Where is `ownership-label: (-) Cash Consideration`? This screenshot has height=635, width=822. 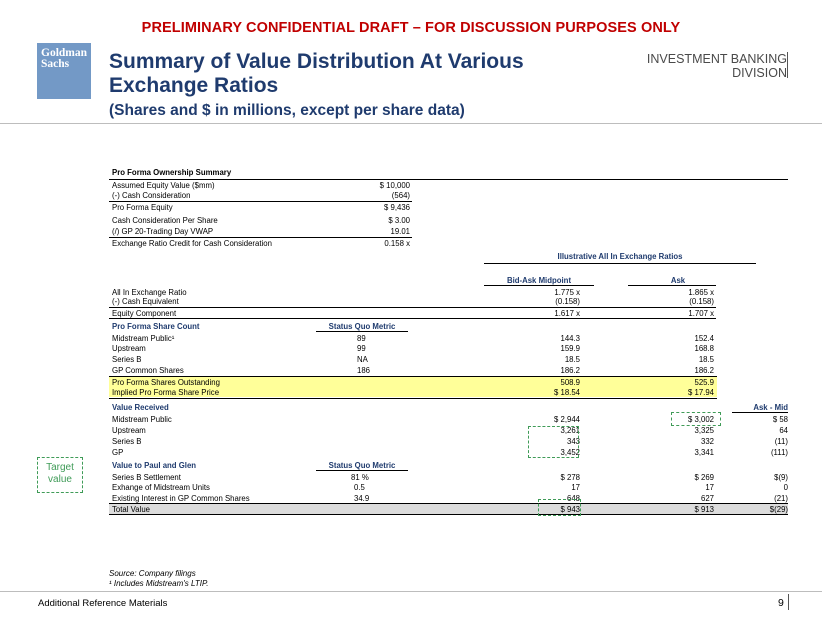
ownership-label: (-) Cash Consideration is located at coordinates (151, 195).